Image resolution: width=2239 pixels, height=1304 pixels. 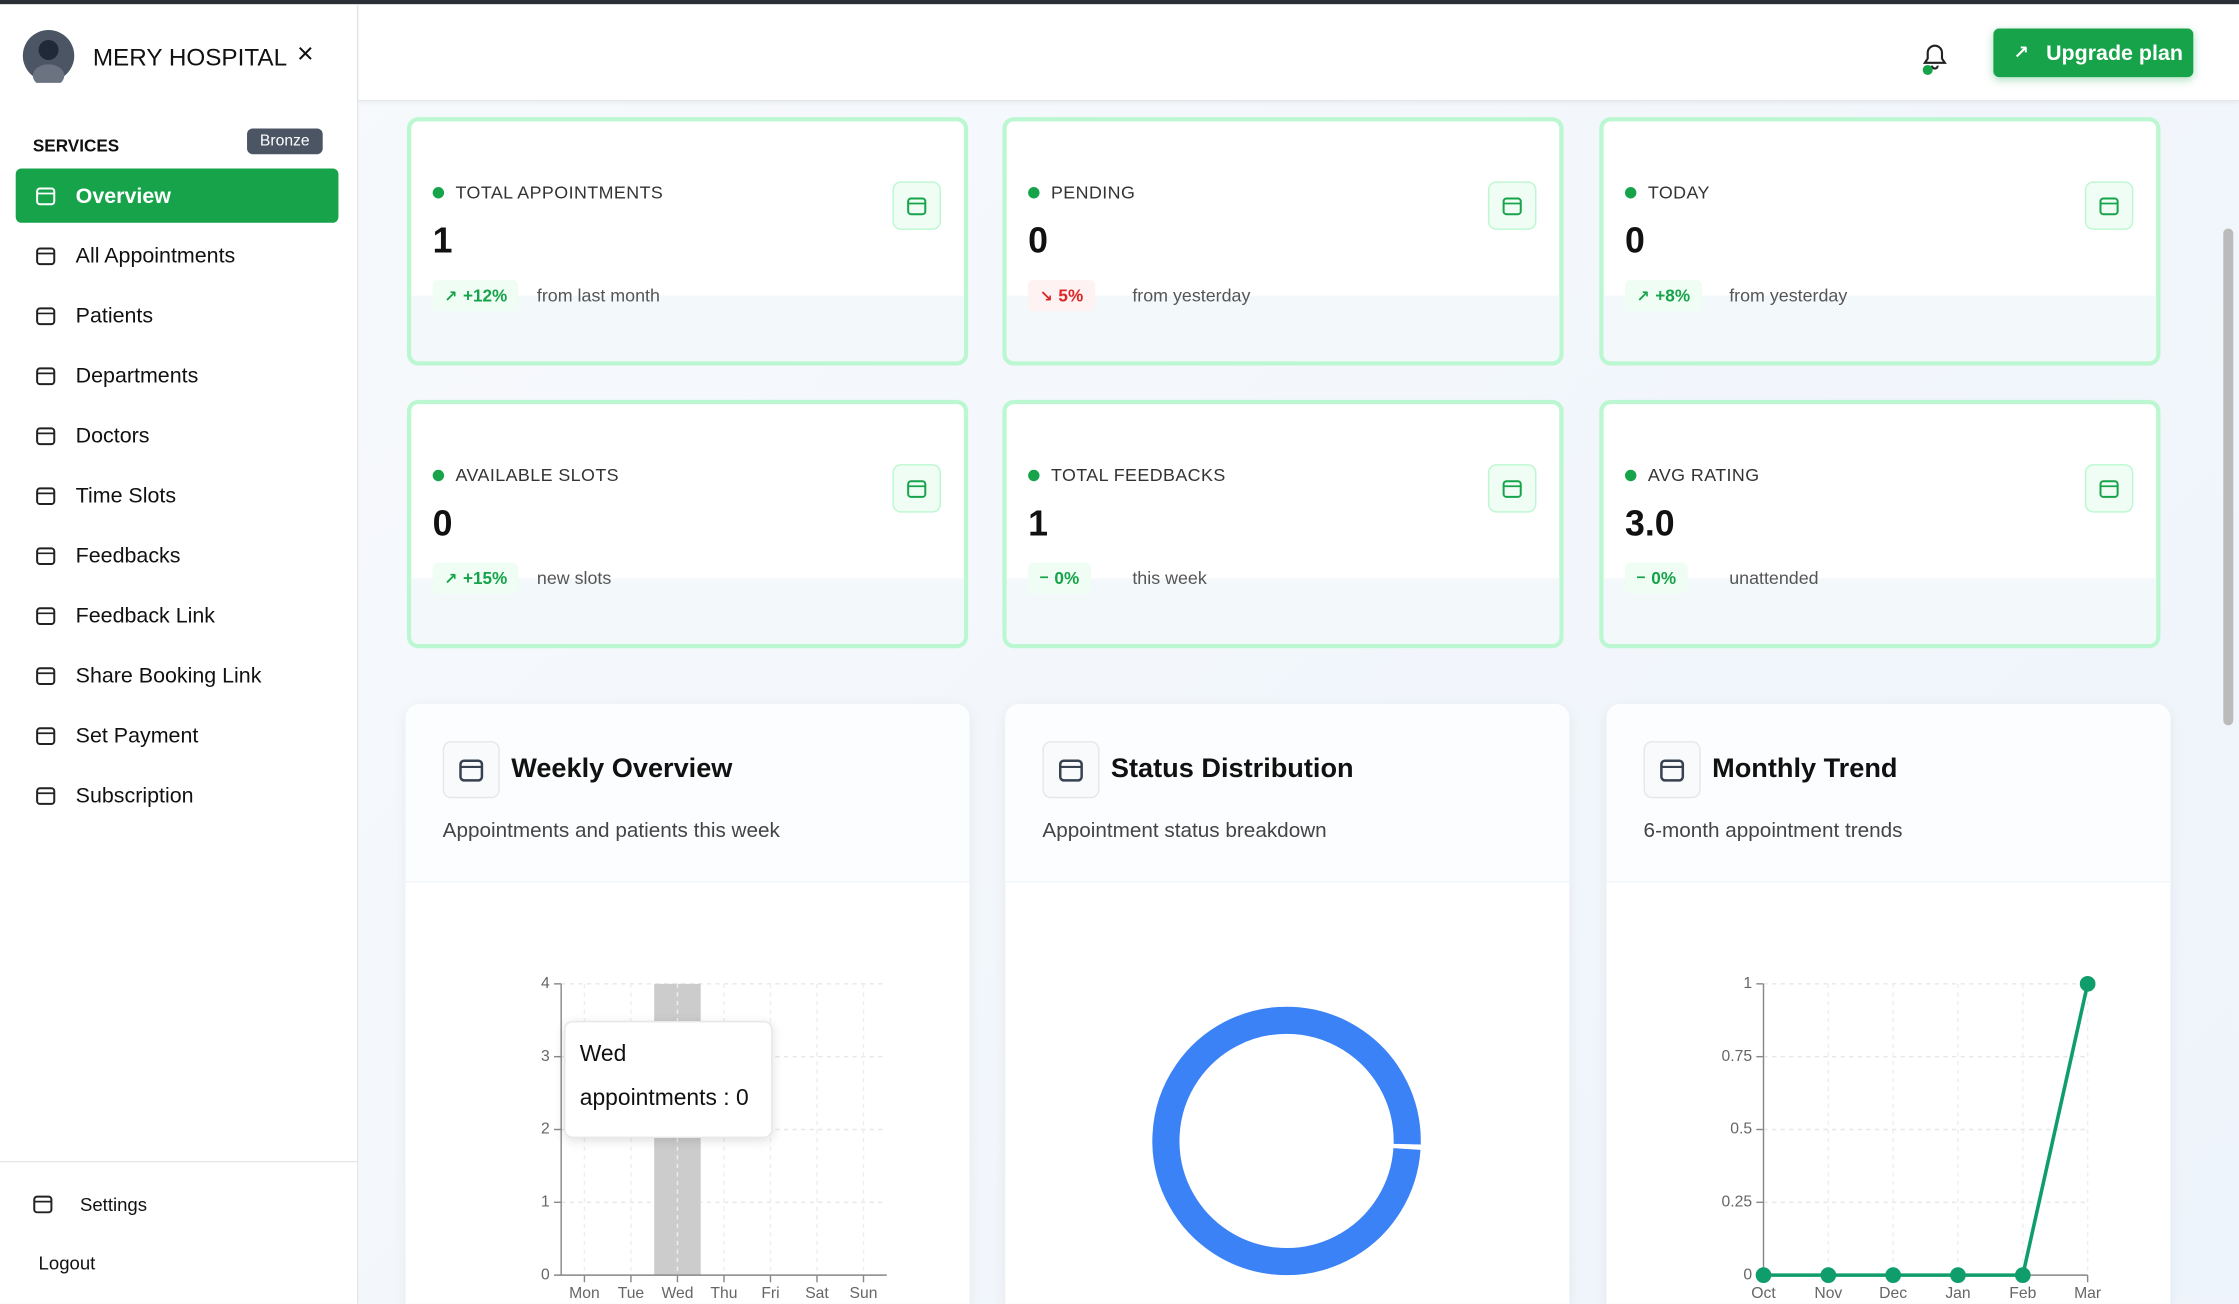 I want to click on y-tick-label: 0.5, so click(x=1741, y=1129).